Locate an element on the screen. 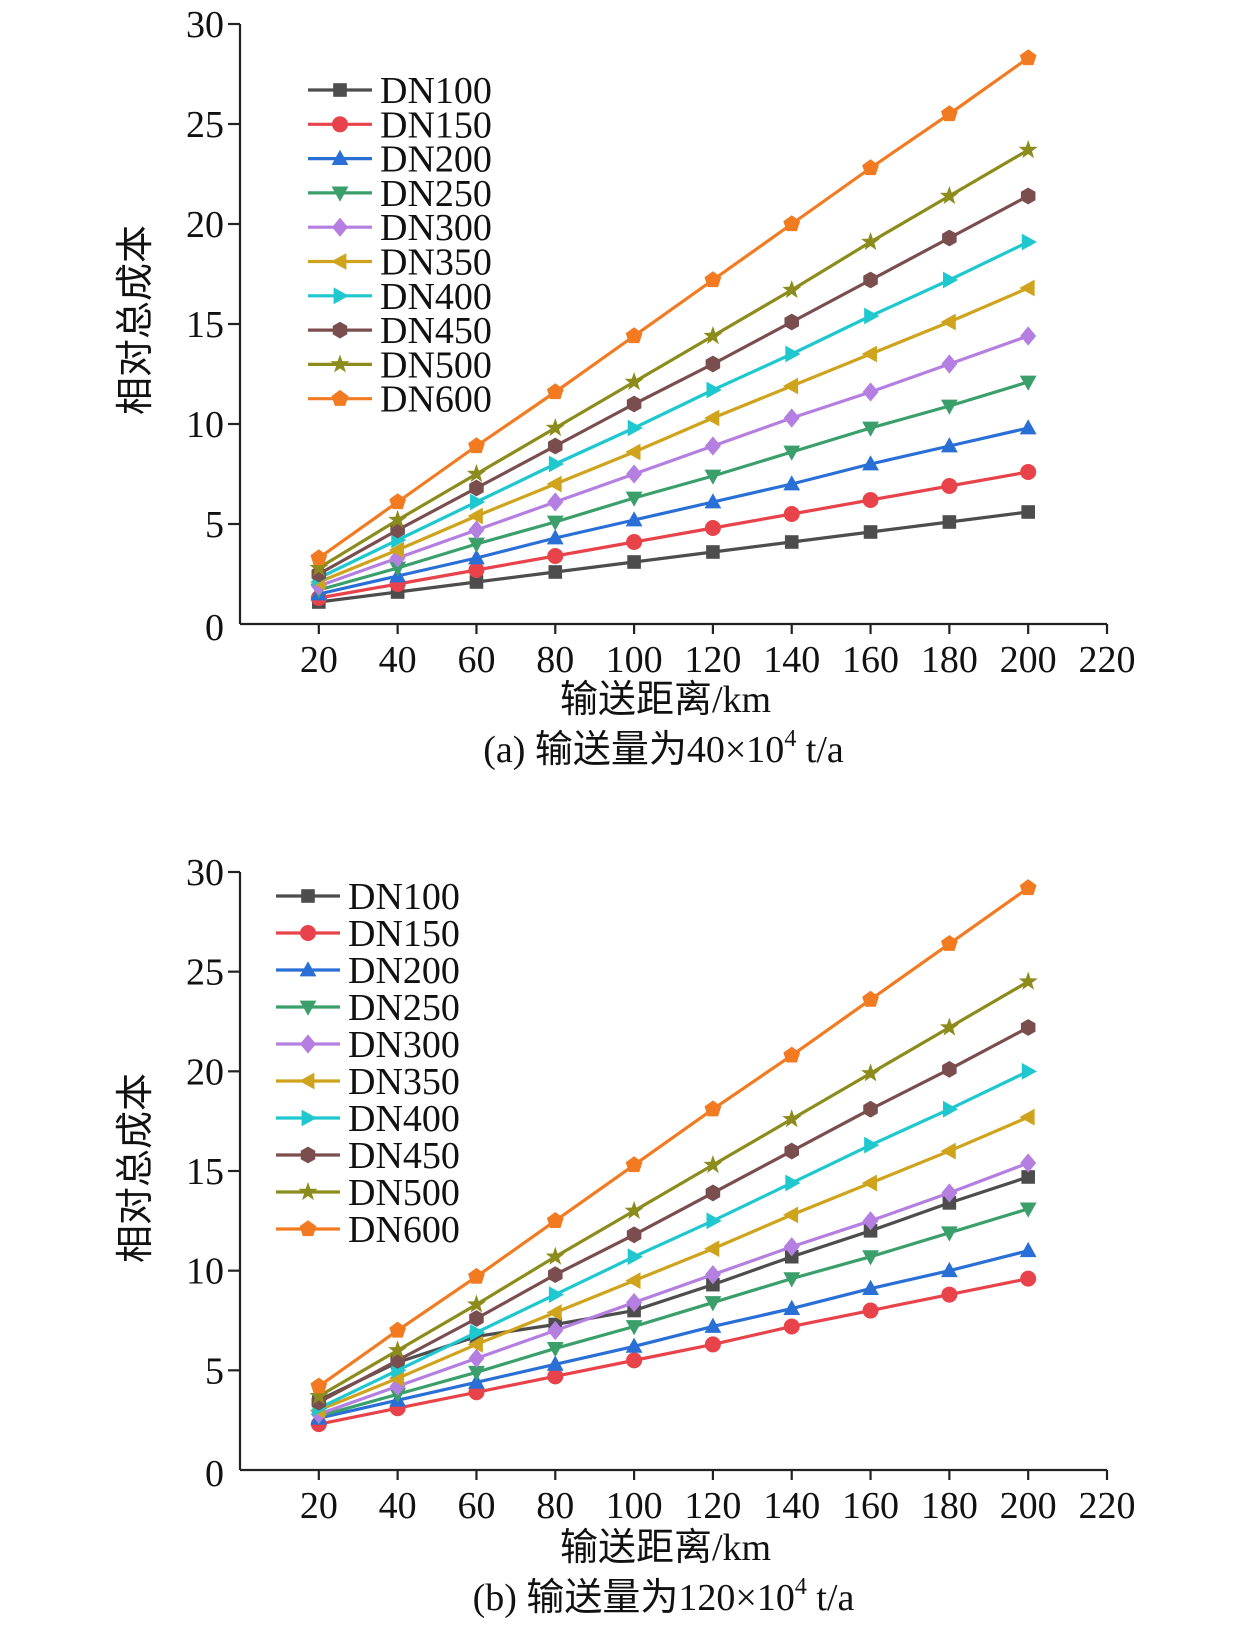 The width and height of the screenshot is (1260, 1633). legend-label: DN350 is located at coordinates (436, 263).